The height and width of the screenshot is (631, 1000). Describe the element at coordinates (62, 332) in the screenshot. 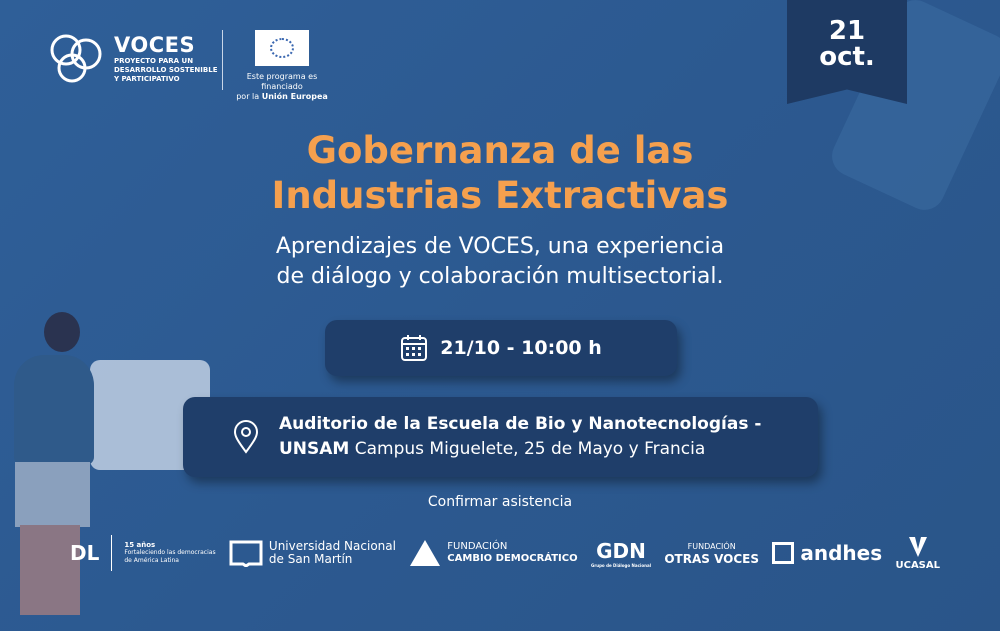

I see `person-head` at that location.